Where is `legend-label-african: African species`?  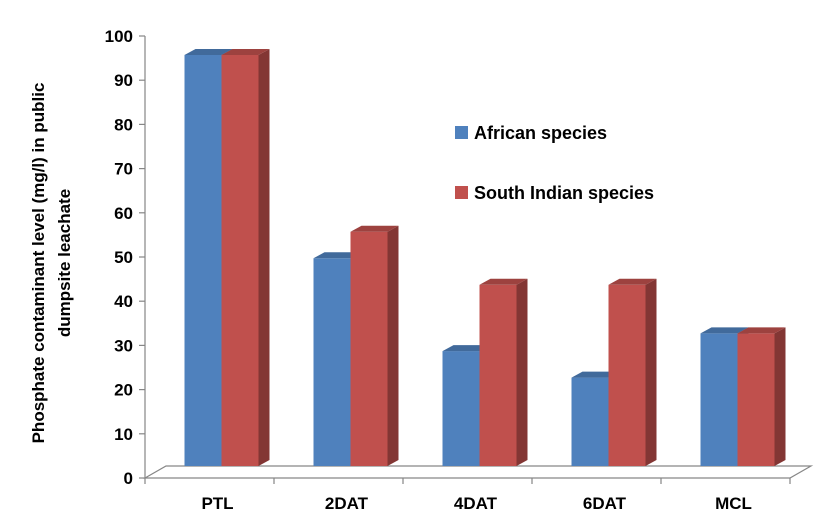
legend-label-african: African species is located at coordinates (540, 133).